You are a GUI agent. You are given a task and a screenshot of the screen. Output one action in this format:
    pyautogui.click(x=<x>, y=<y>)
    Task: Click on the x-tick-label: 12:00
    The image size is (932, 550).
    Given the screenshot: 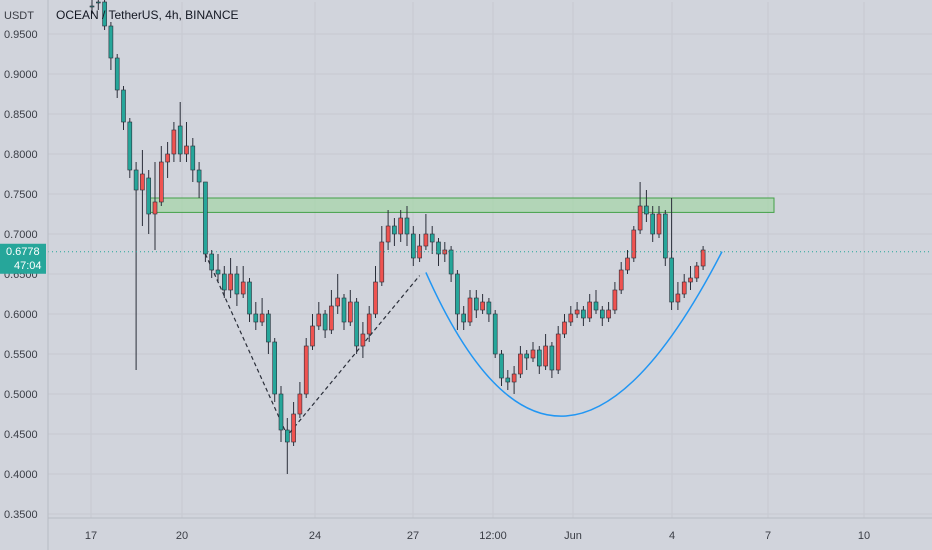 What is the action you would take?
    pyautogui.click(x=493, y=536)
    